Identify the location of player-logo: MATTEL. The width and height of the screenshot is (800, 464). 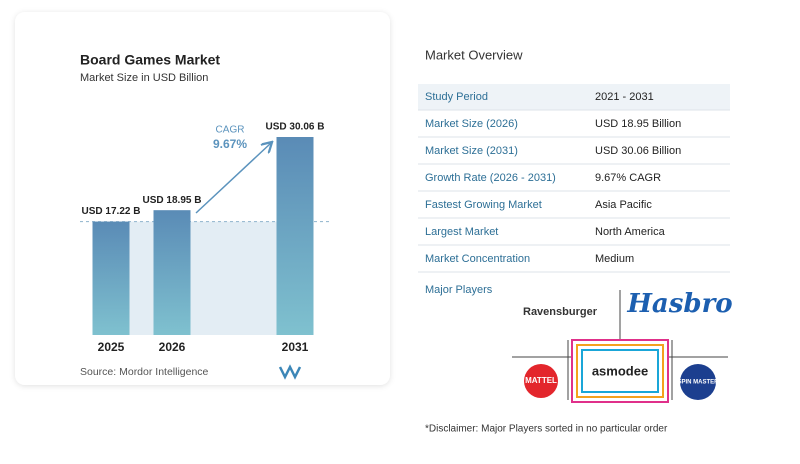
(541, 380).